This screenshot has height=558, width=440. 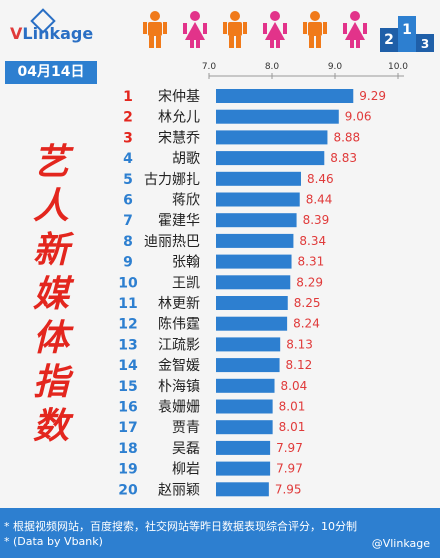 I want to click on category-label: 张翰, so click(x=186, y=263).